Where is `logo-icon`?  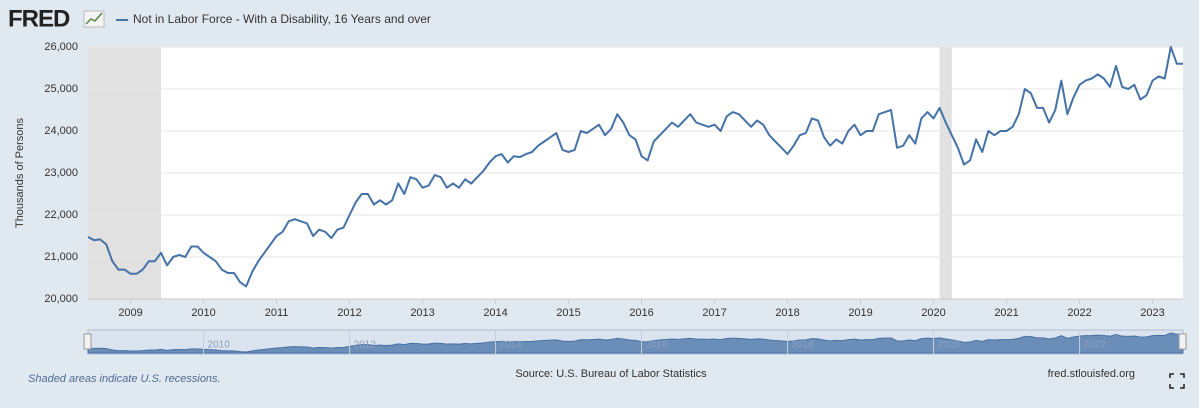 logo-icon is located at coordinates (94, 19).